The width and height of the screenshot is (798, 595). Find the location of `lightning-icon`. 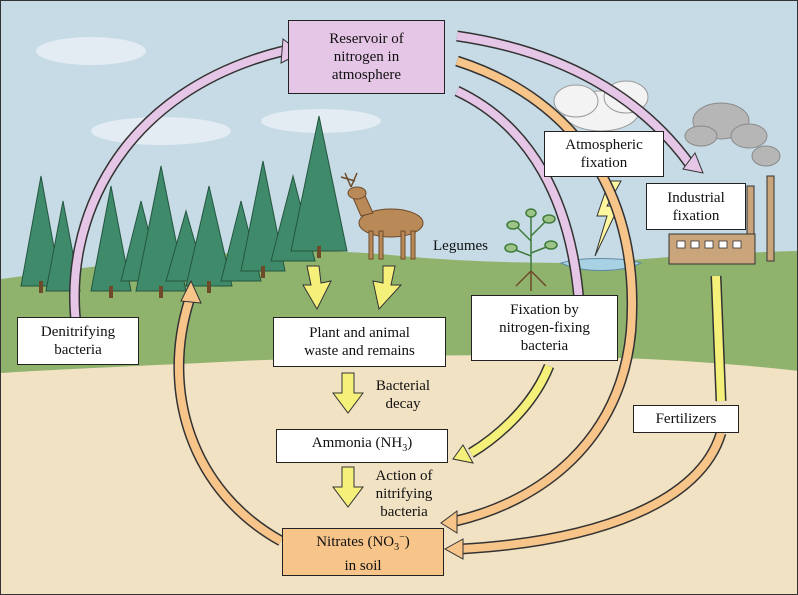

lightning-icon is located at coordinates (608, 218).